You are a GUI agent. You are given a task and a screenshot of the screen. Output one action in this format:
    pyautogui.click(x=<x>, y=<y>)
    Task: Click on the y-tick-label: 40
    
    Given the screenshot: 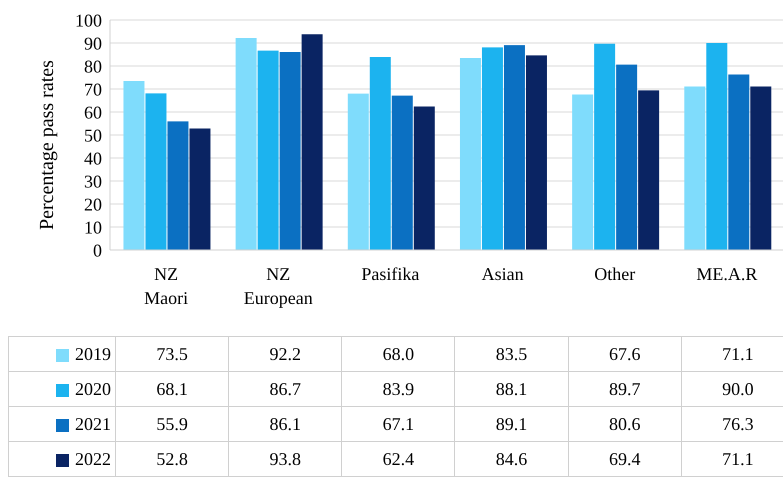 What is the action you would take?
    pyautogui.click(x=93, y=158)
    